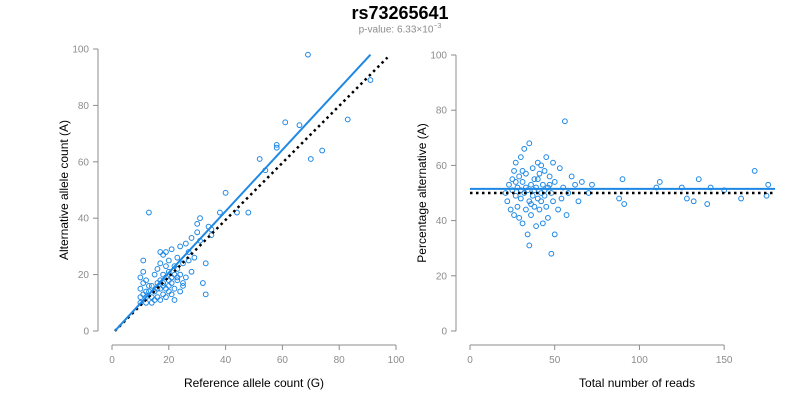 The height and width of the screenshot is (400, 800). Describe the element at coordinates (340, 360) in the screenshot. I see `x-tick-label: 80` at that location.